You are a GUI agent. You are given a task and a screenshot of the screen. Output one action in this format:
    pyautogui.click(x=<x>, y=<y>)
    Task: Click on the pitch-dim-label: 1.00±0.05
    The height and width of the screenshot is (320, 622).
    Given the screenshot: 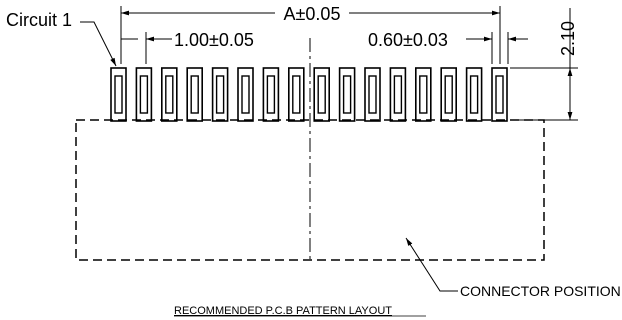 What is the action you would take?
    pyautogui.click(x=214, y=40)
    